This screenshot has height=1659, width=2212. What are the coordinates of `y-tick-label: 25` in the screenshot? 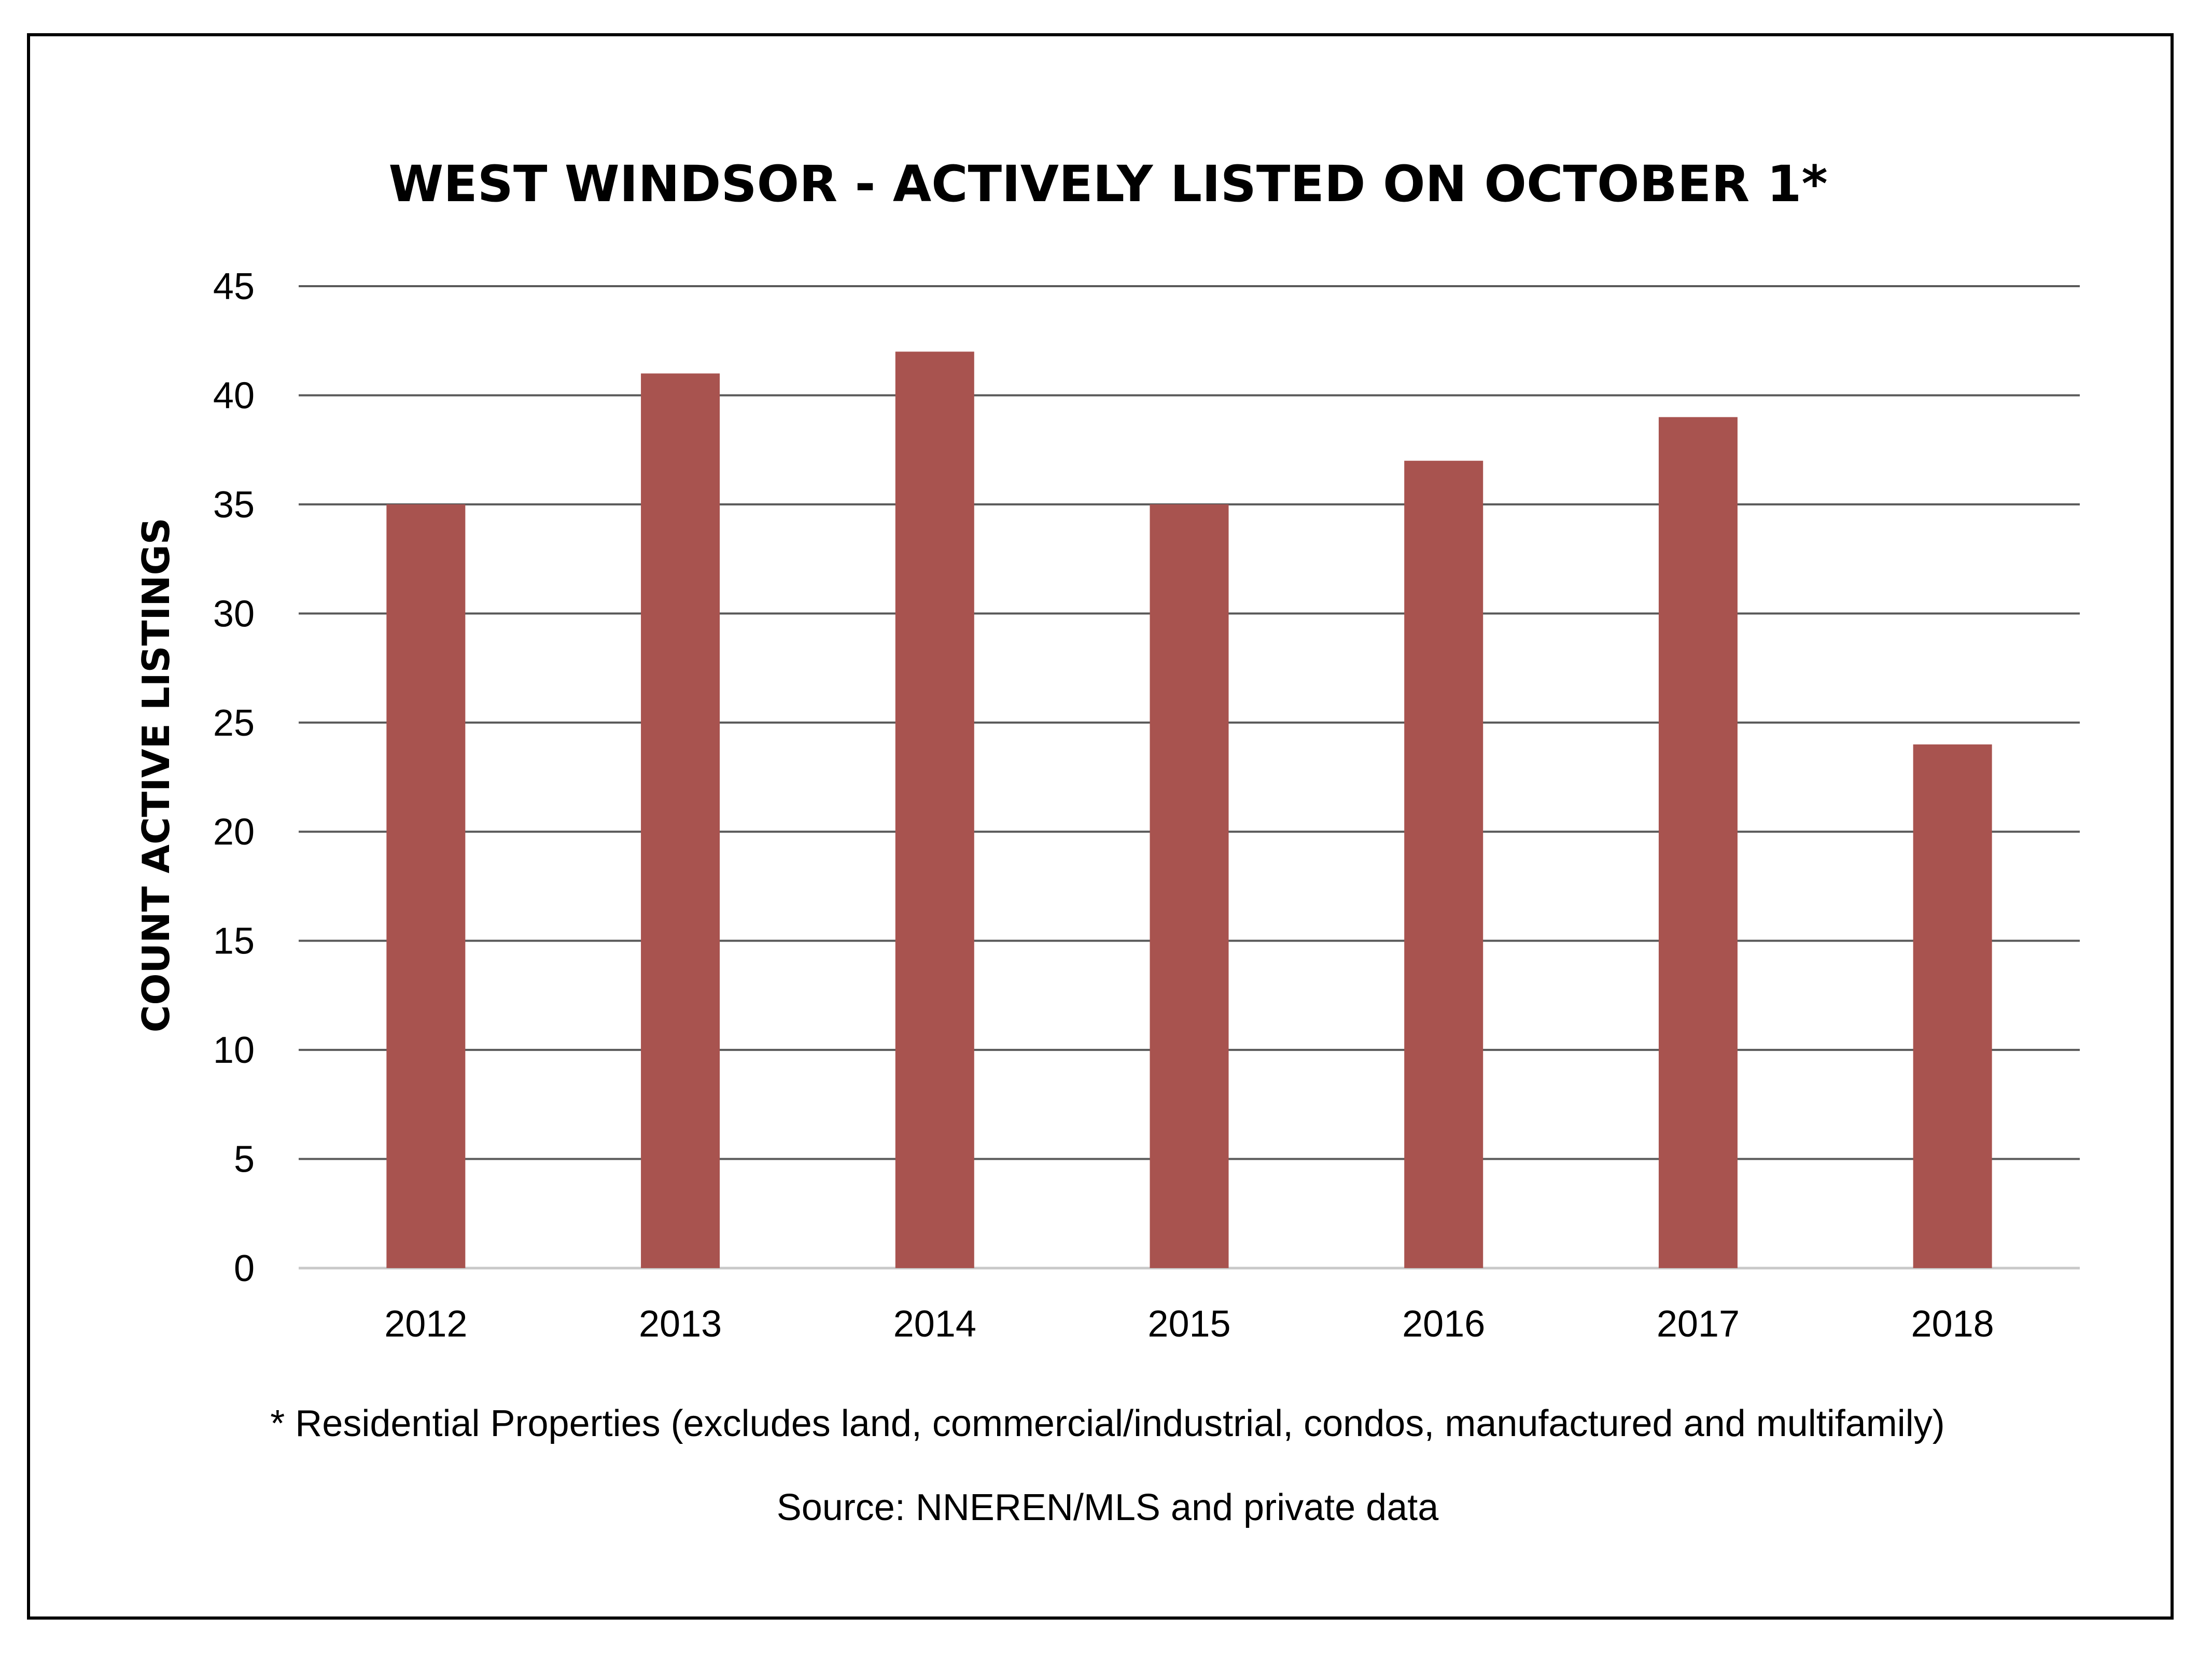 It's located at (234, 723).